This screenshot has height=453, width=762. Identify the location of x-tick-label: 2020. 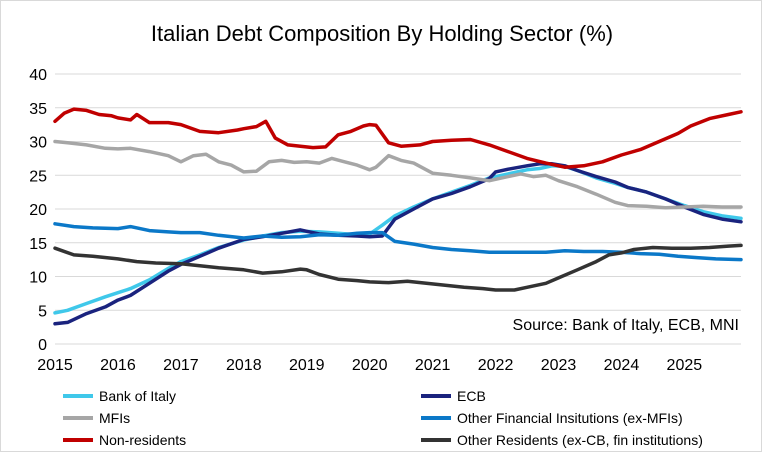
(370, 365).